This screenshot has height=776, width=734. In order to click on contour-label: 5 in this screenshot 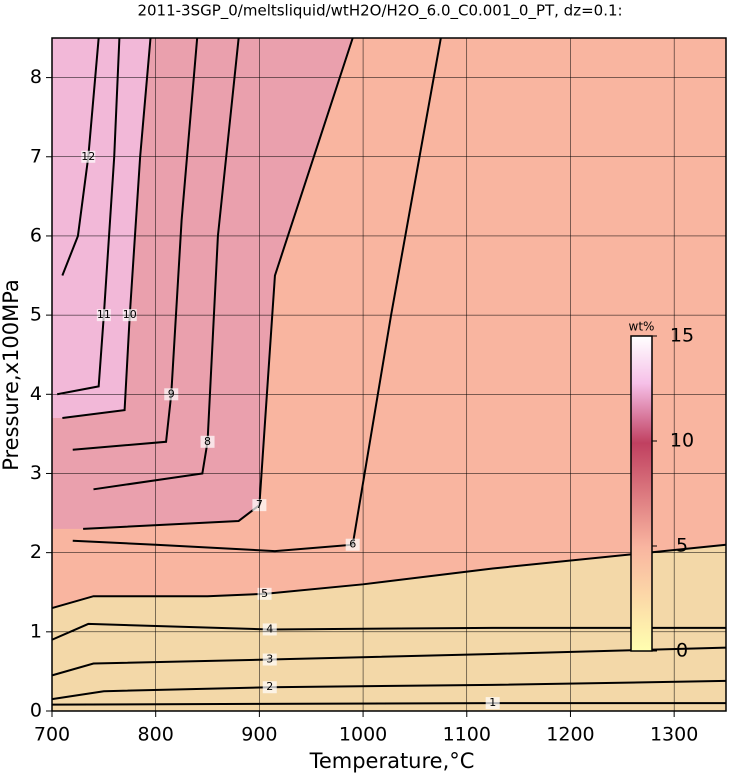, I will do `click(264, 593)`.